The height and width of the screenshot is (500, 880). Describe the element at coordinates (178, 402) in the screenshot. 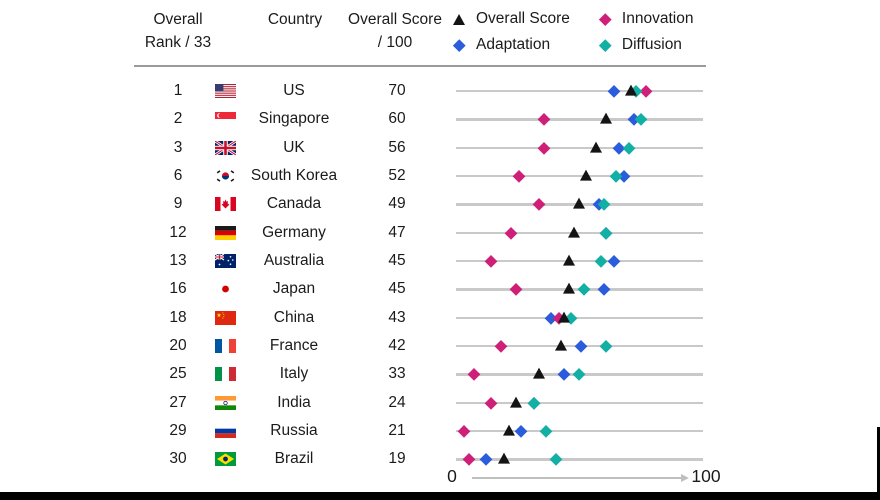

I see `rank-value: 27` at that location.